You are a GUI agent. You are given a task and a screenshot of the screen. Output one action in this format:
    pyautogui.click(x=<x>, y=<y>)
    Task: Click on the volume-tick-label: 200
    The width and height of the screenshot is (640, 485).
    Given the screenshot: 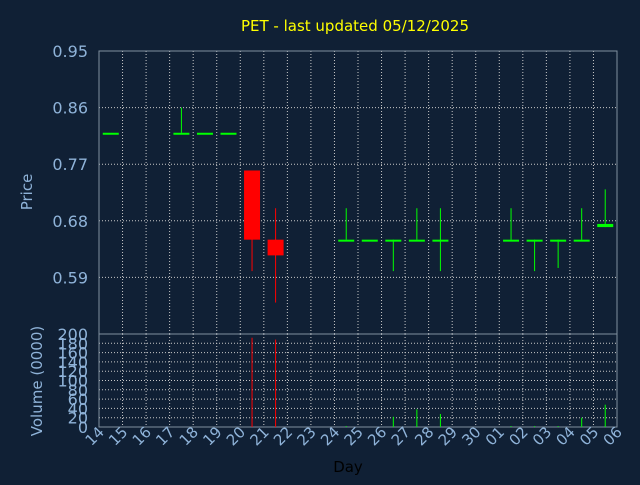 What is the action you would take?
    pyautogui.click(x=72, y=334)
    